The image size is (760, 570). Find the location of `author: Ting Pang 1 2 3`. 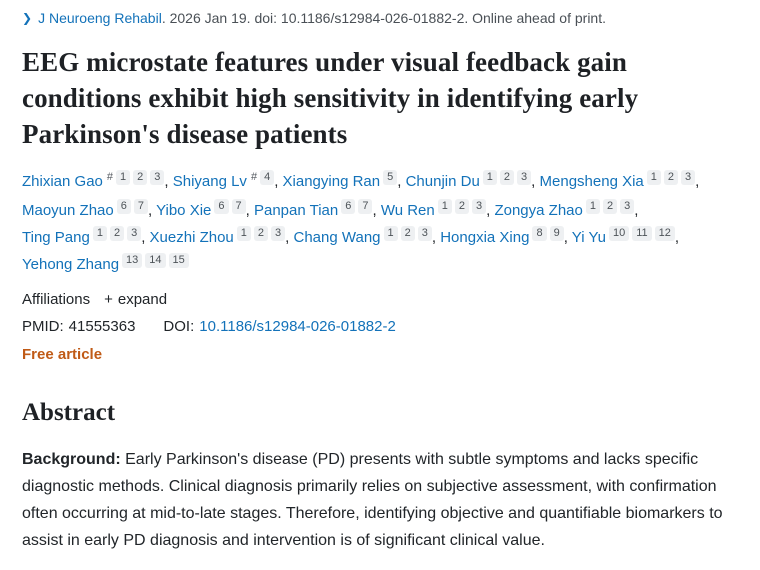

author: Ting Pang 1 2 3 is located at coordinates (82, 236).